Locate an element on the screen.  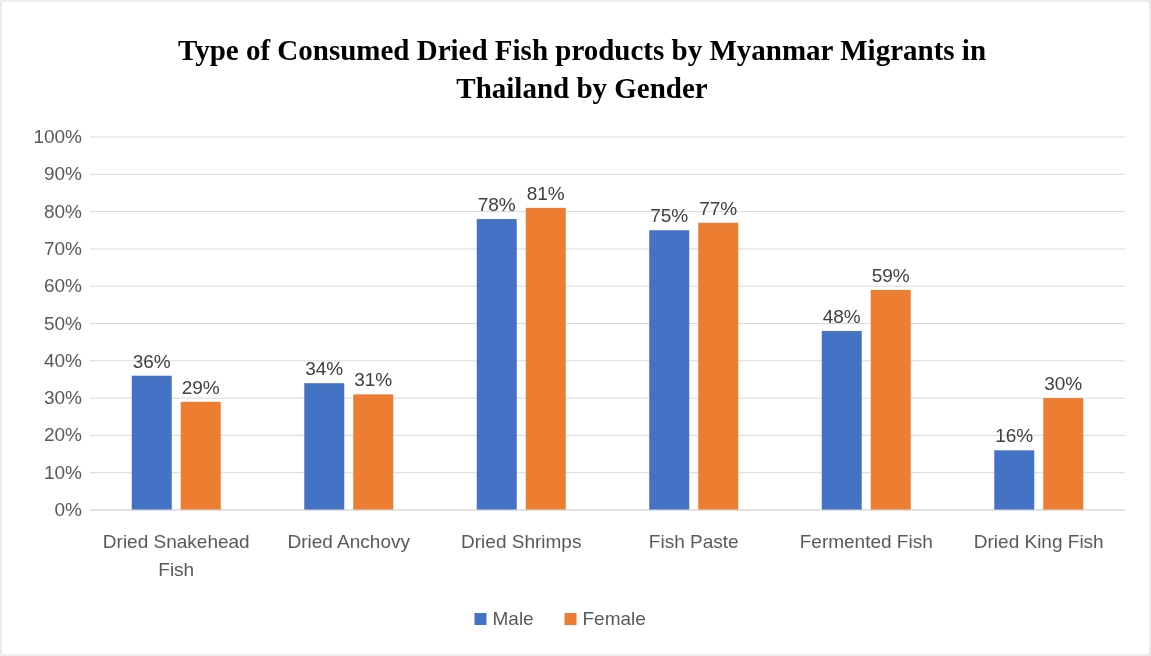
x-tick-label: Fish Paste is located at coordinates (693, 541).